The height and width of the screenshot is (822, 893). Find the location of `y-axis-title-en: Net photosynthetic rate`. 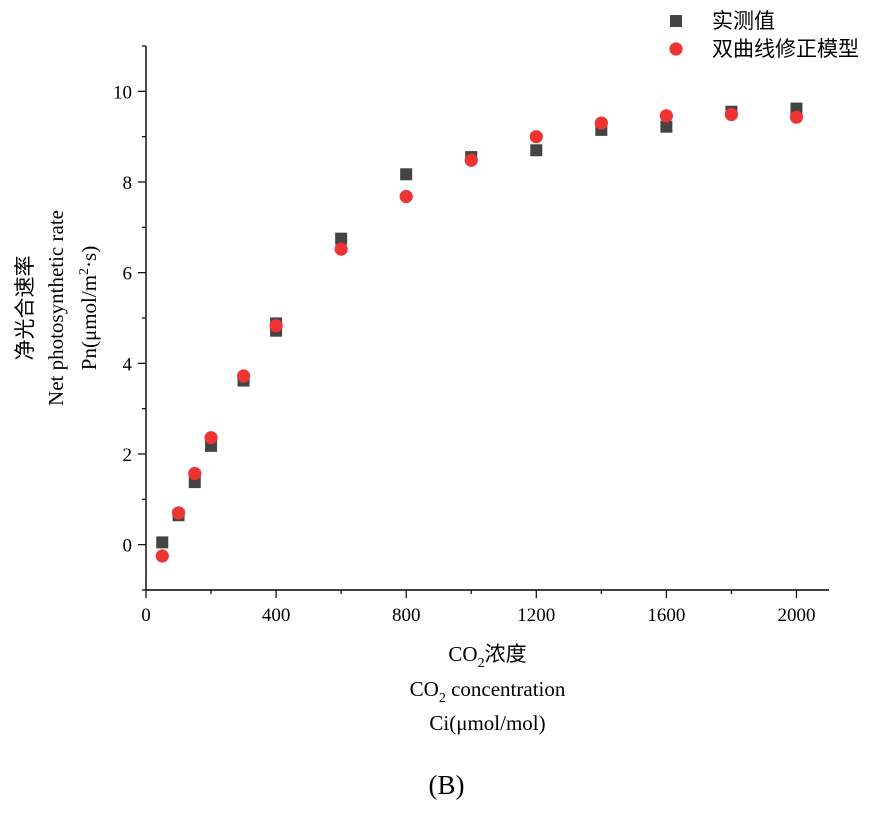

y-axis-title-en: Net photosynthetic rate is located at coordinates (56, 308).